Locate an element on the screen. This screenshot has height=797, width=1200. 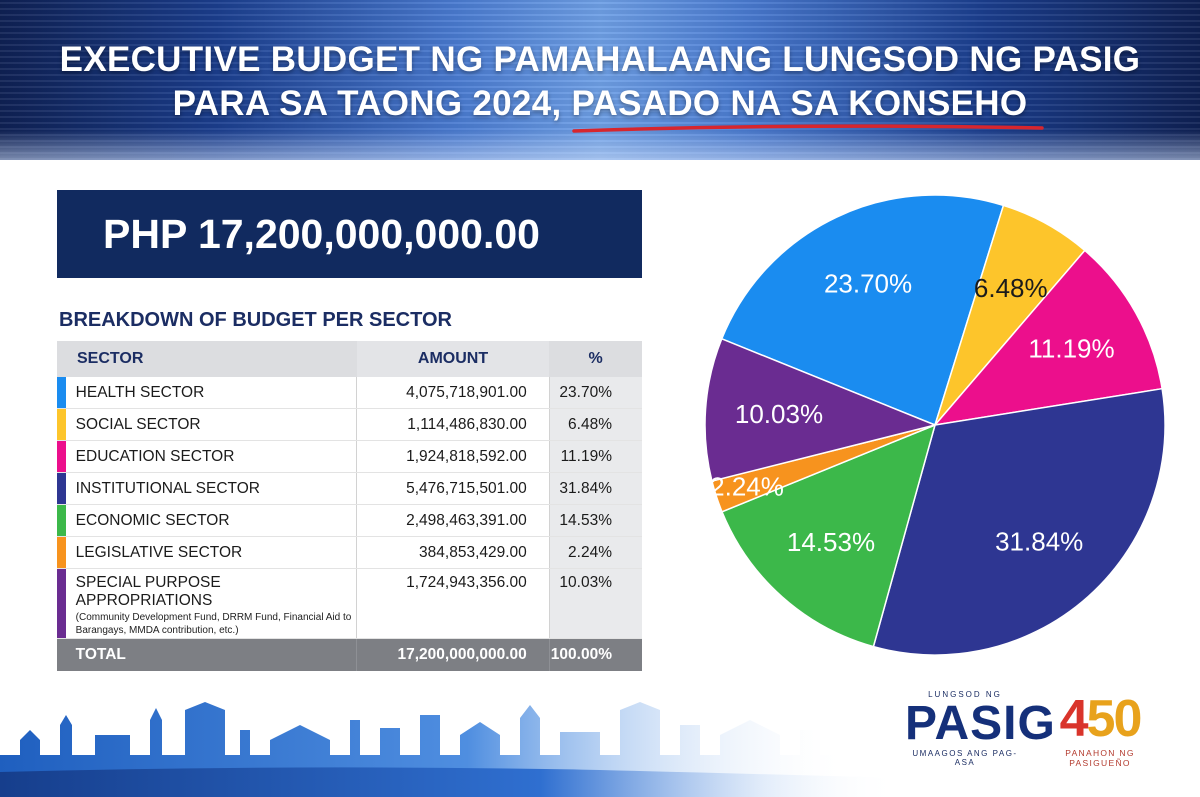
sector-percent: 10.03% is located at coordinates (595, 603).